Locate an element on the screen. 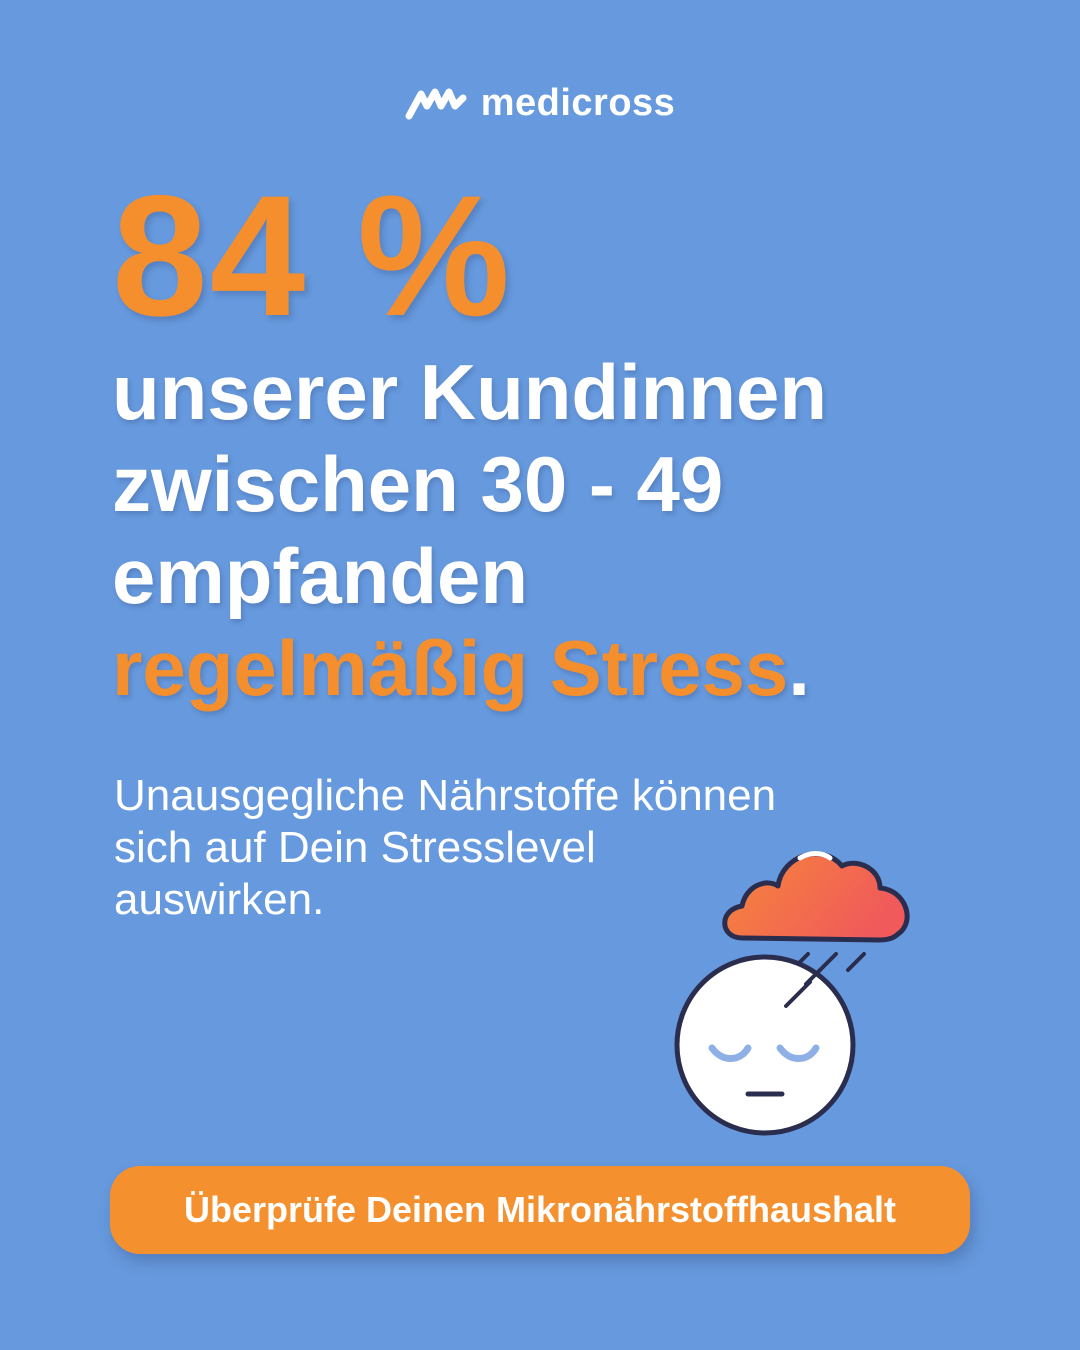 The image size is (1080, 1350). brand-logo: medicross is located at coordinates (540, 103).